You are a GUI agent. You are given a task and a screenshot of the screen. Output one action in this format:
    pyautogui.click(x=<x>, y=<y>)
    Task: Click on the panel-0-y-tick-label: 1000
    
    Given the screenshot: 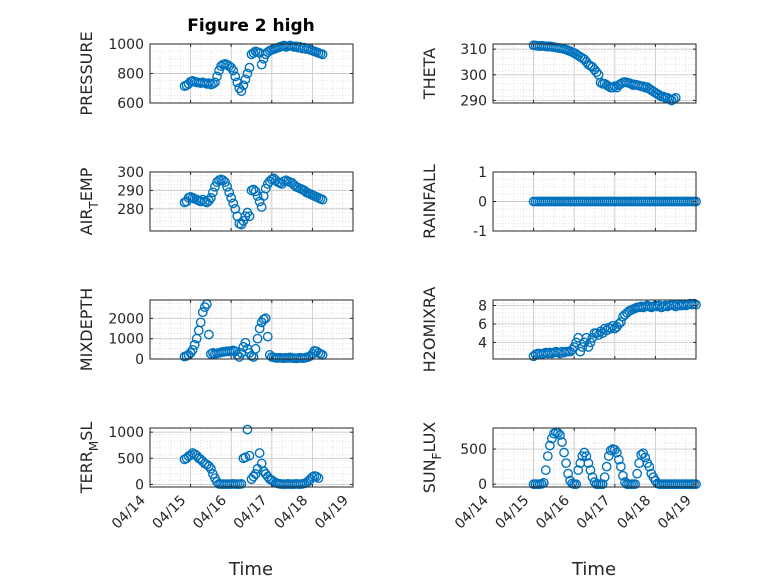 What is the action you would take?
    pyautogui.click(x=126, y=45)
    